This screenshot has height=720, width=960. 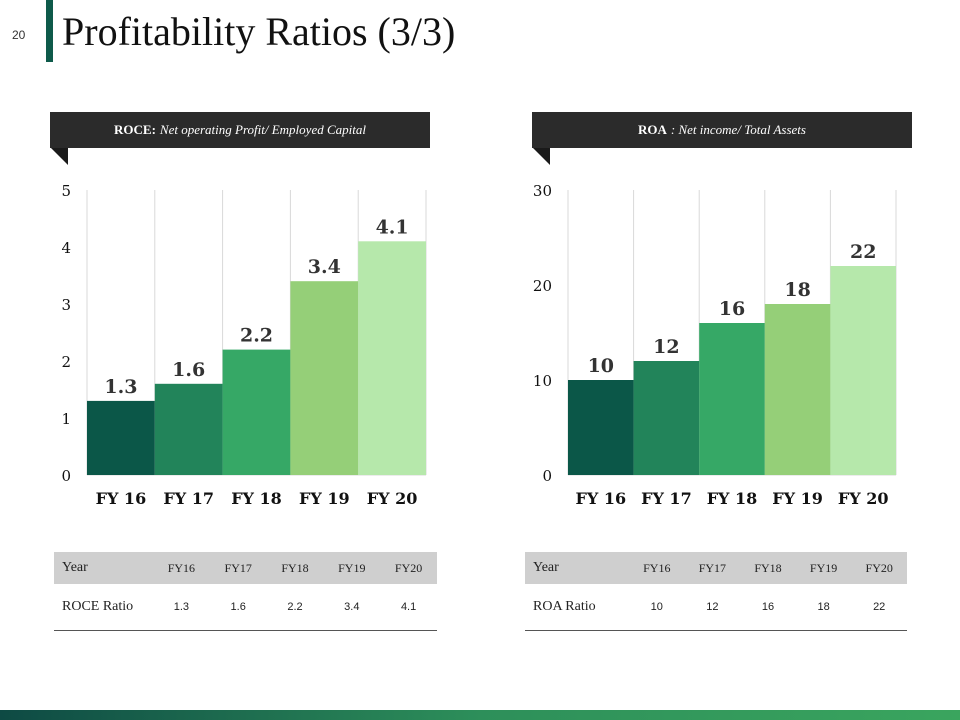 What do you see at coordinates (256, 336) in the screenshot?
I see `data-label: 2.2` at bounding box center [256, 336].